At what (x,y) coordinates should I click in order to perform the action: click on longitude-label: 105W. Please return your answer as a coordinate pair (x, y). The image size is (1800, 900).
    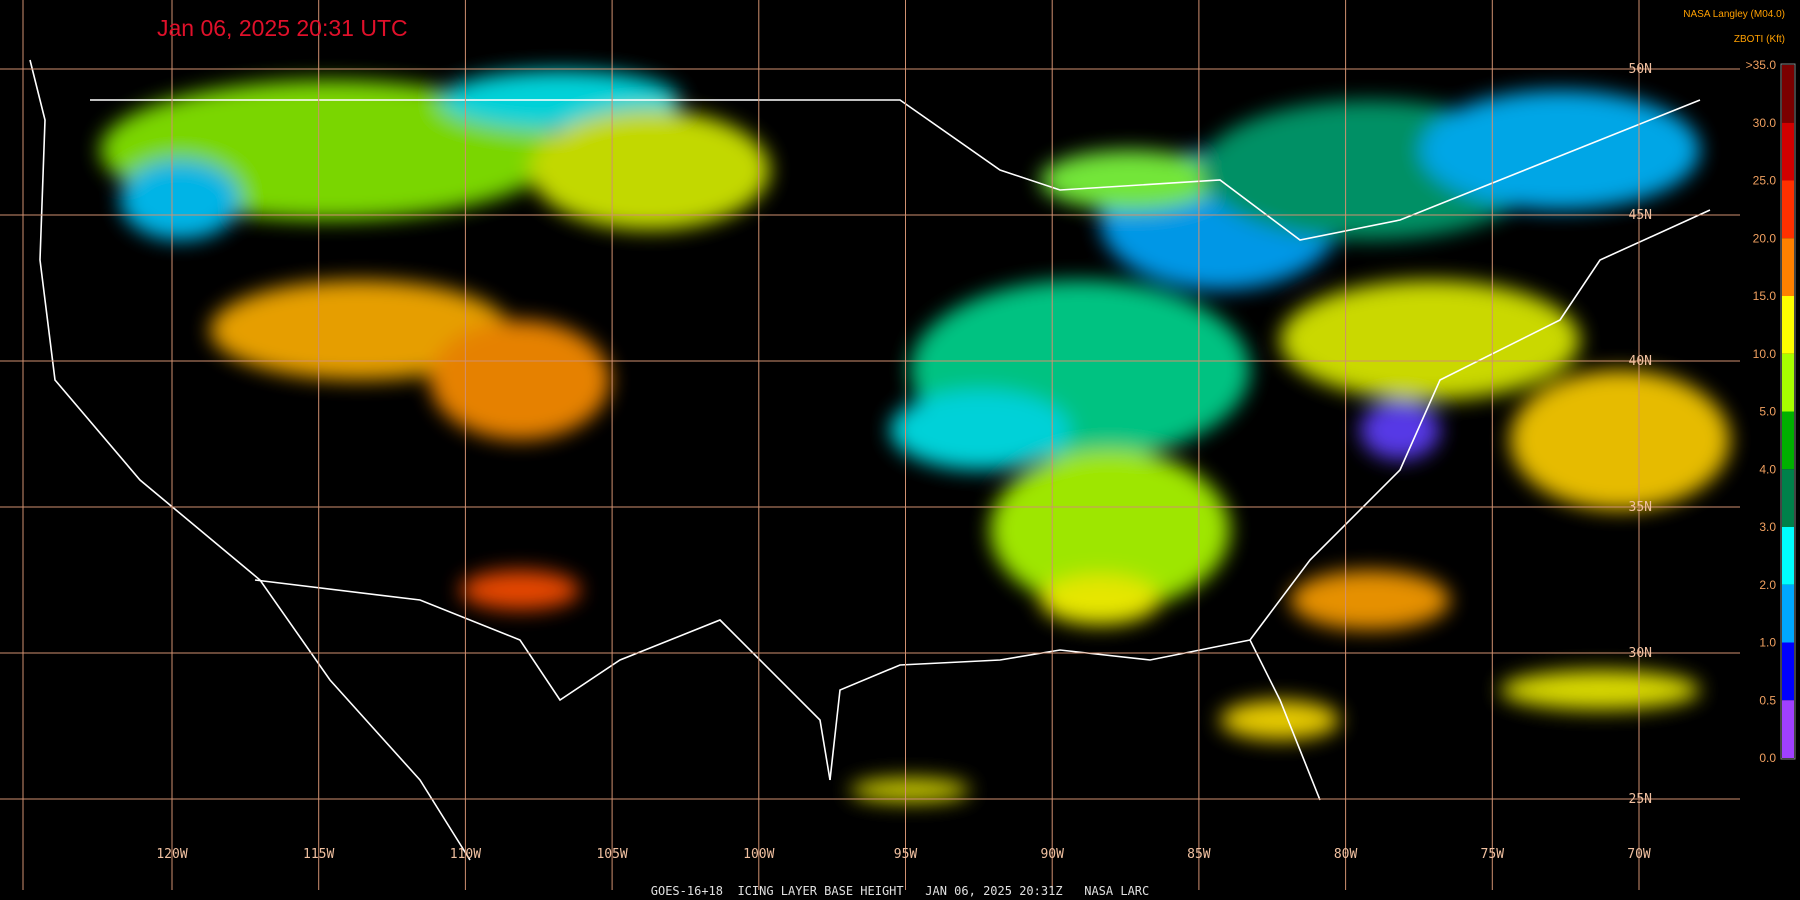
    Looking at the image, I should click on (611, 854).